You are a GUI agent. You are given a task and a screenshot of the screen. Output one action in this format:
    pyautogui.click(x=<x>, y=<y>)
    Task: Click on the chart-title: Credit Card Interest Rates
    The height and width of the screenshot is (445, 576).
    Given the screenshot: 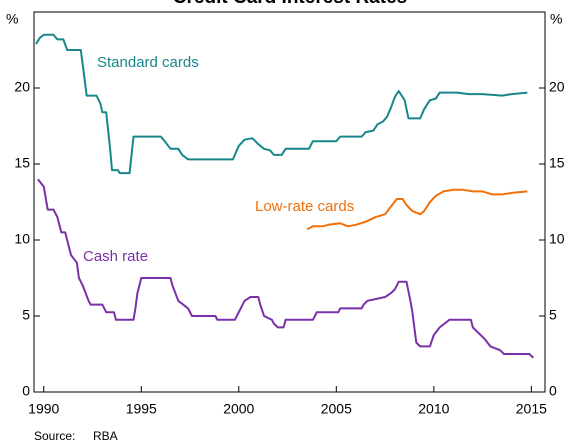 What is the action you would take?
    pyautogui.click(x=290, y=4)
    